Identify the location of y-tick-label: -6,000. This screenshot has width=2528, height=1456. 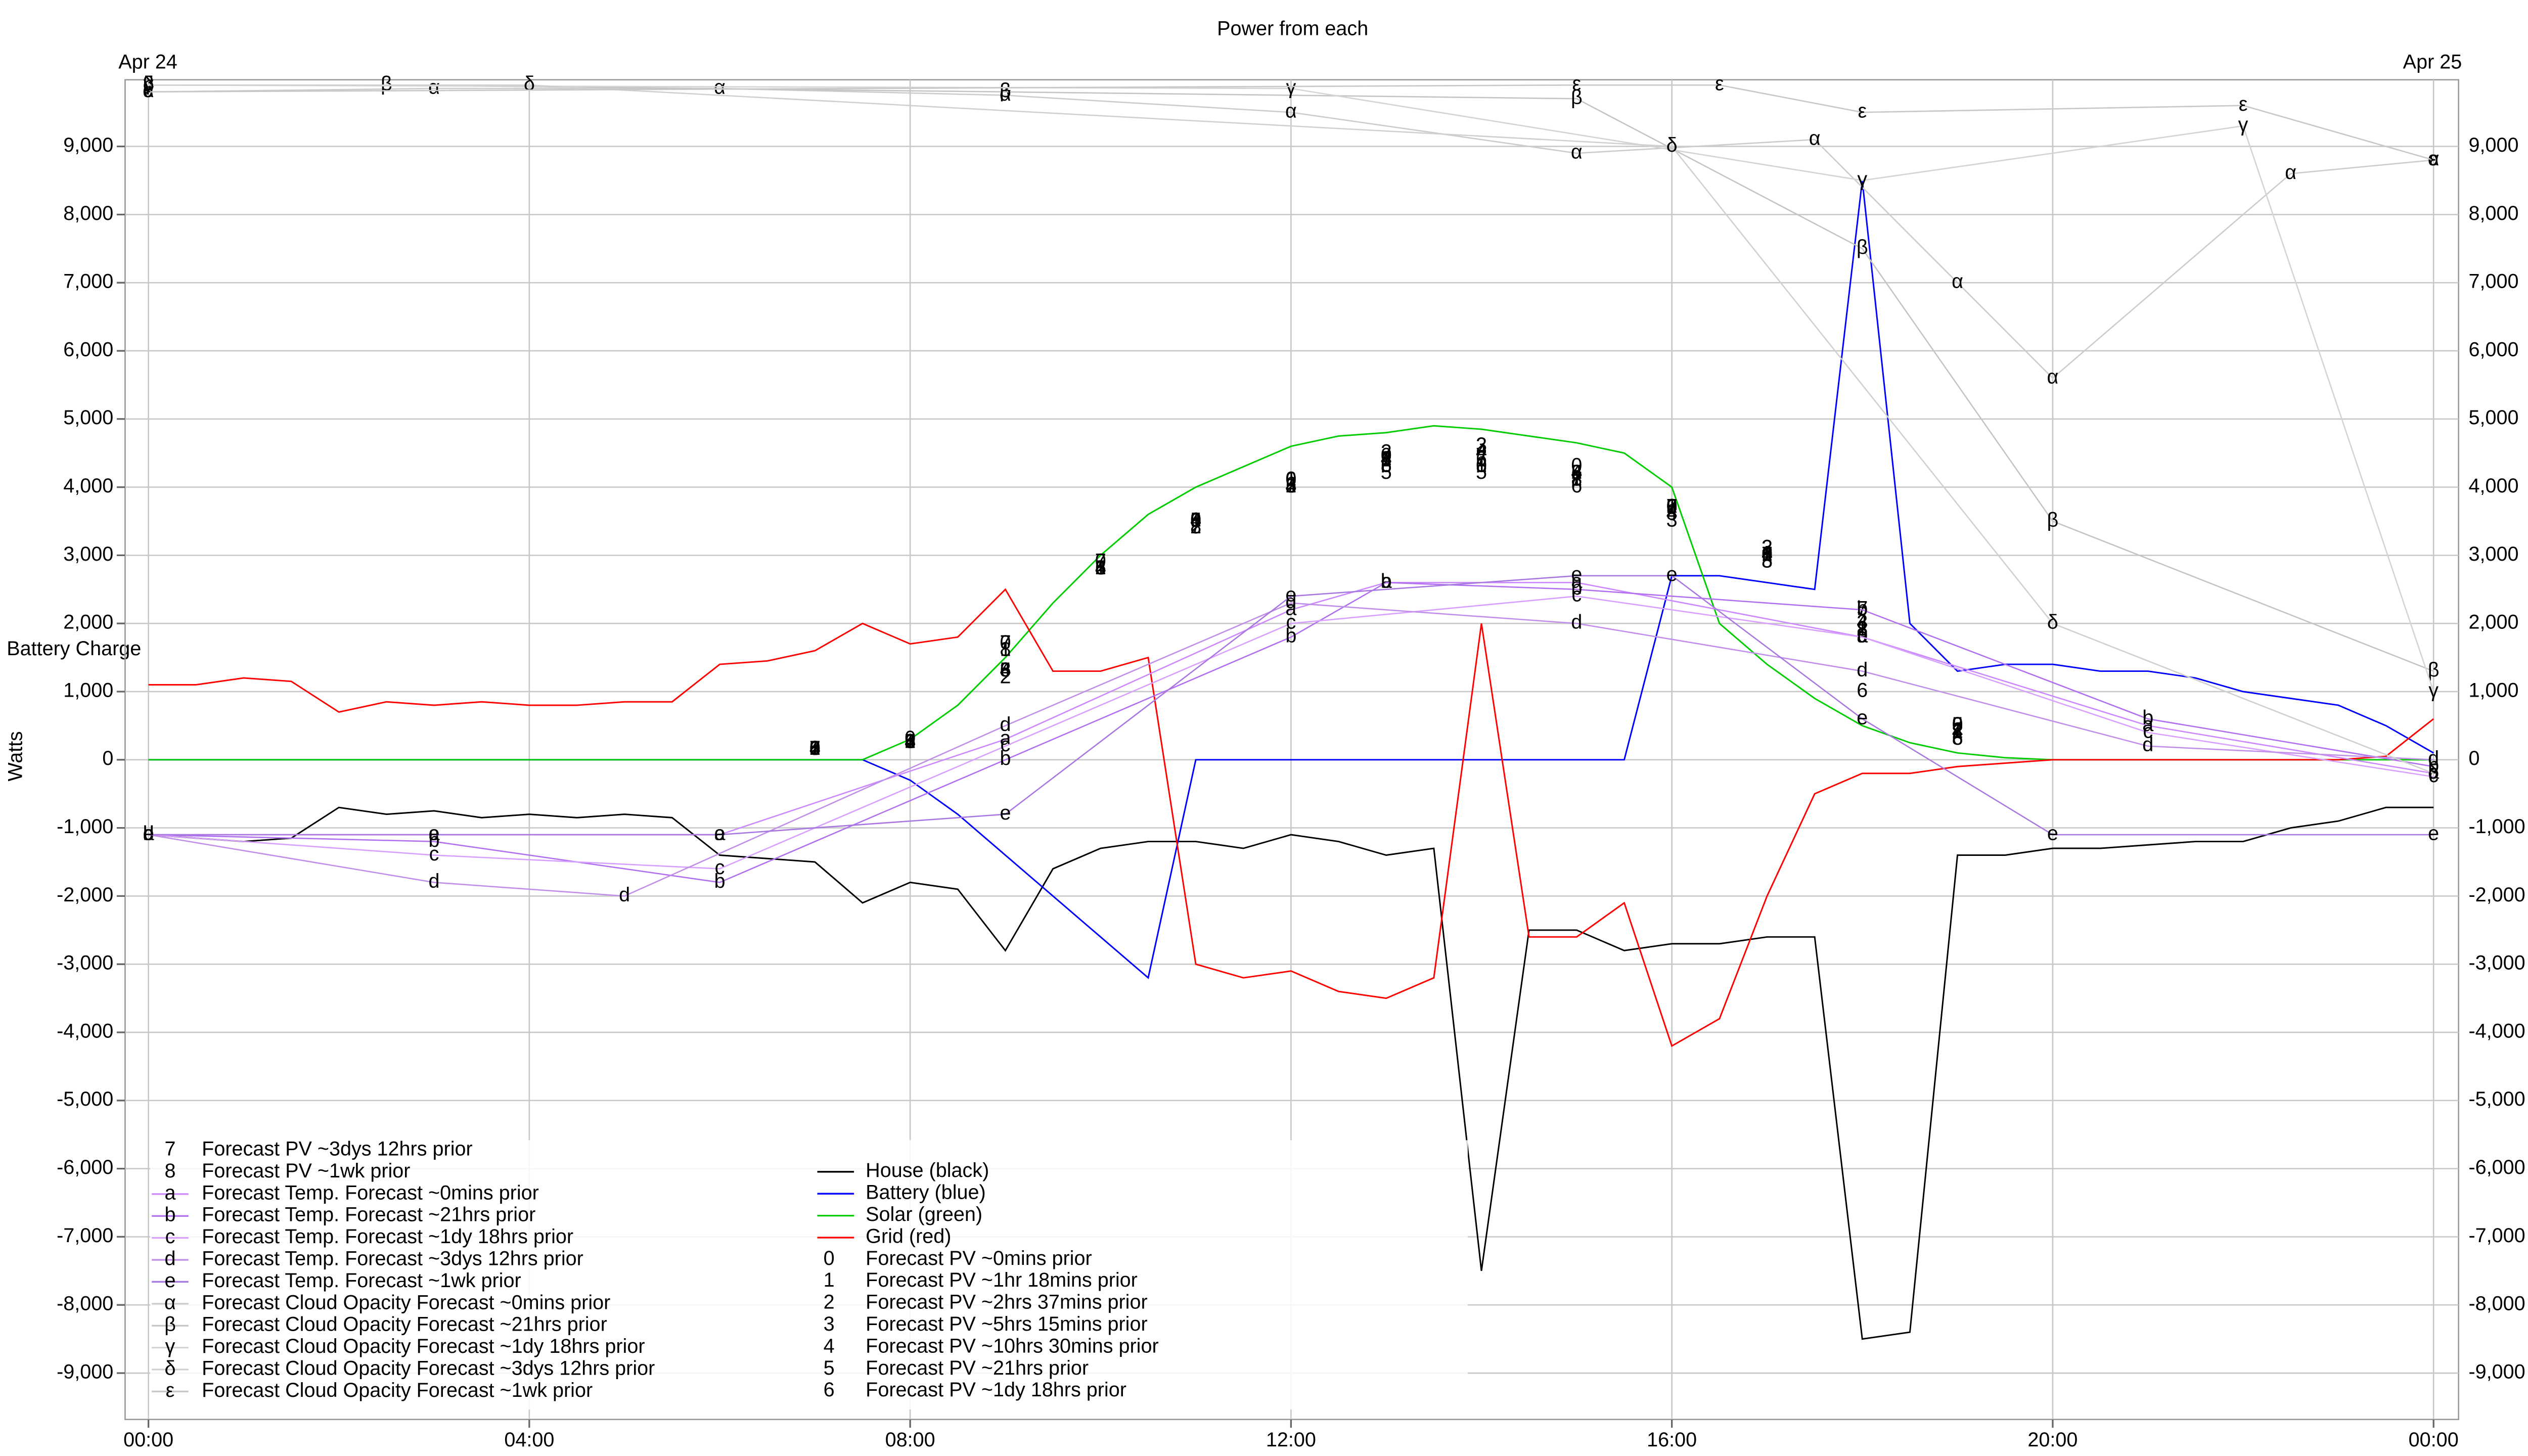
(85, 1167).